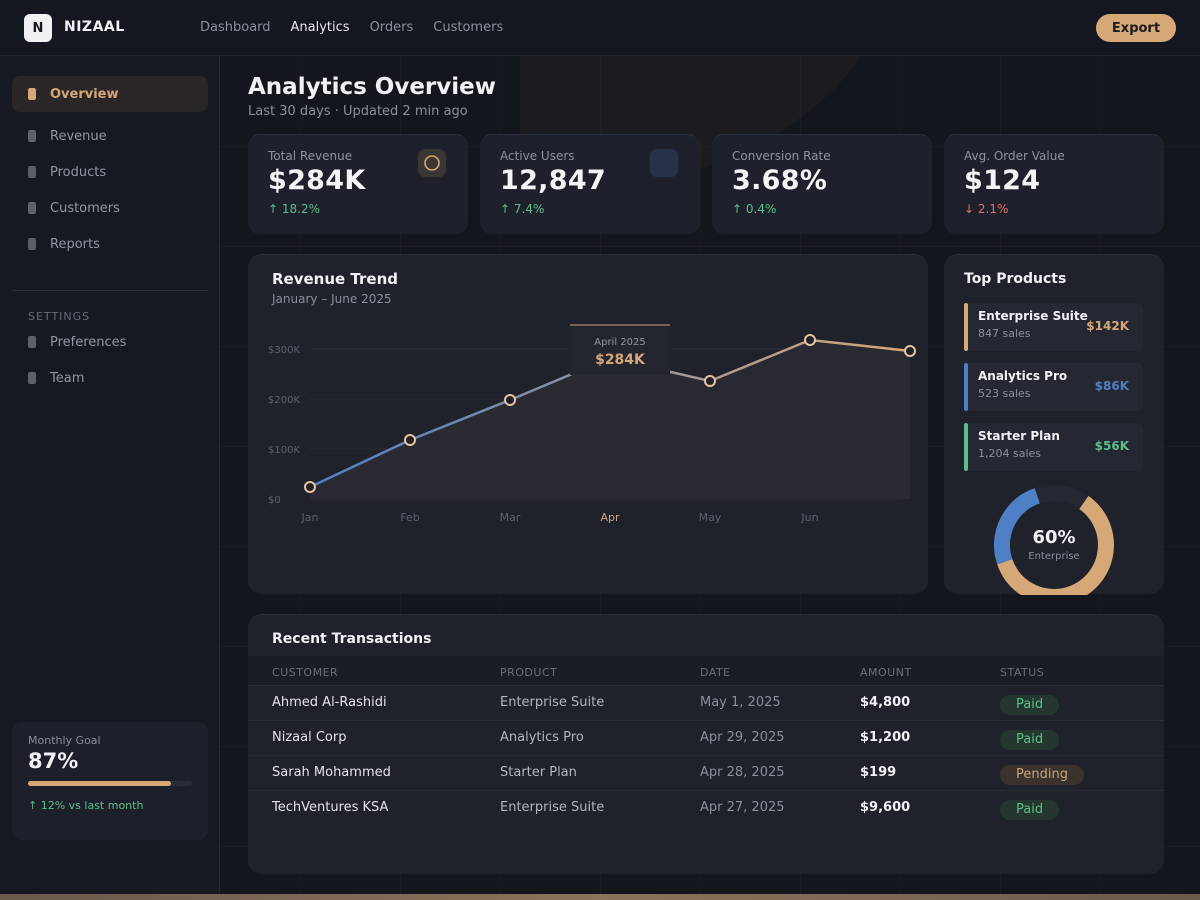  I want to click on goal-delta: ↑ 12% vs last month, so click(86, 805).